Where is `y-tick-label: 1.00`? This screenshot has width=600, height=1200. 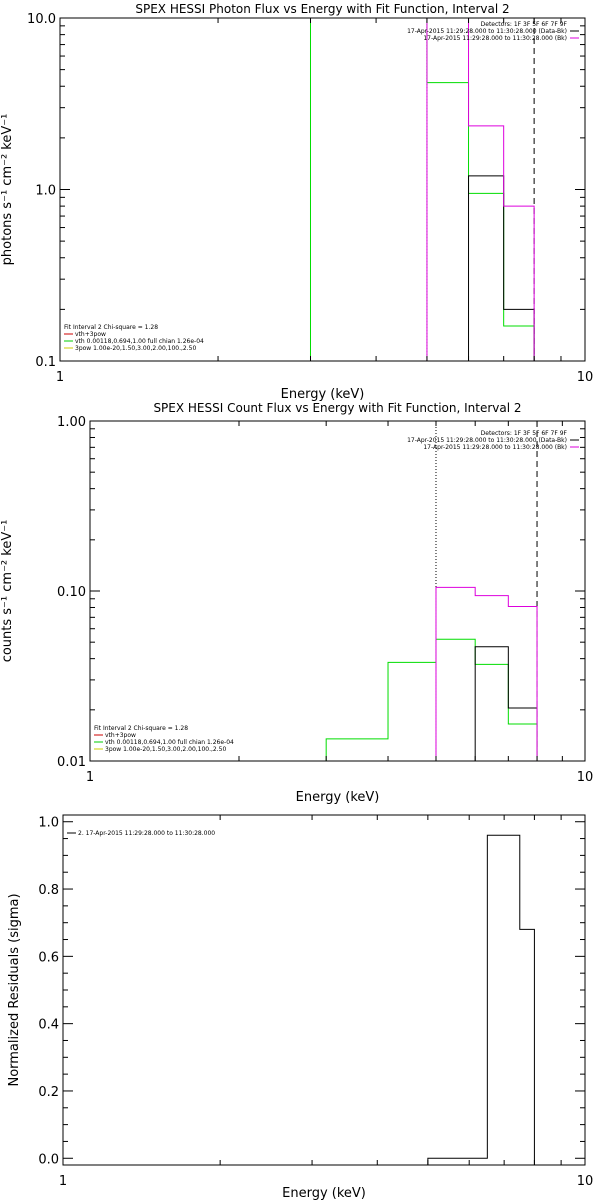
y-tick-label: 1.00 is located at coordinates (71, 422).